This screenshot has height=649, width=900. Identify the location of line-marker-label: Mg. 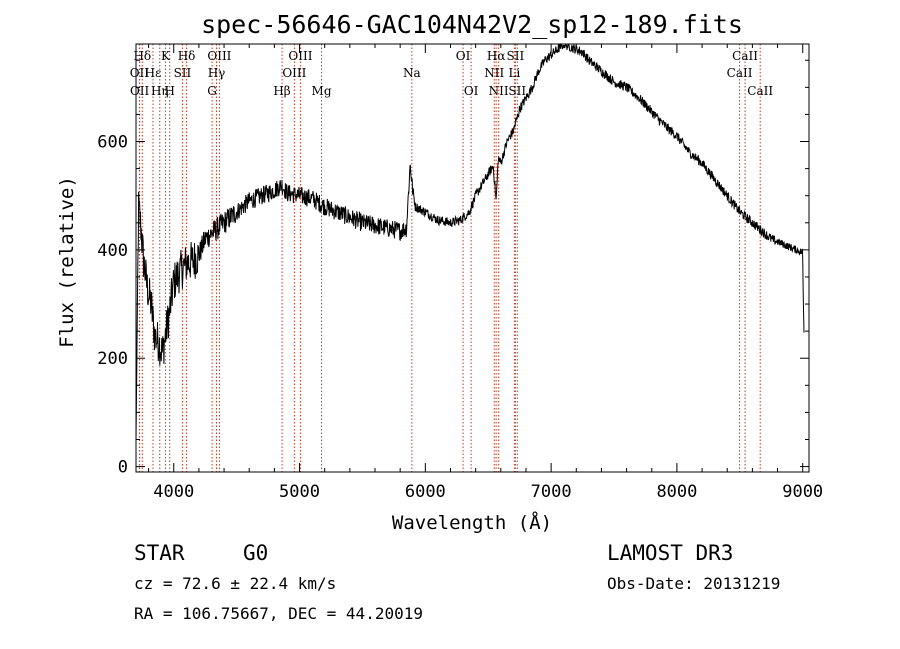
(322, 91).